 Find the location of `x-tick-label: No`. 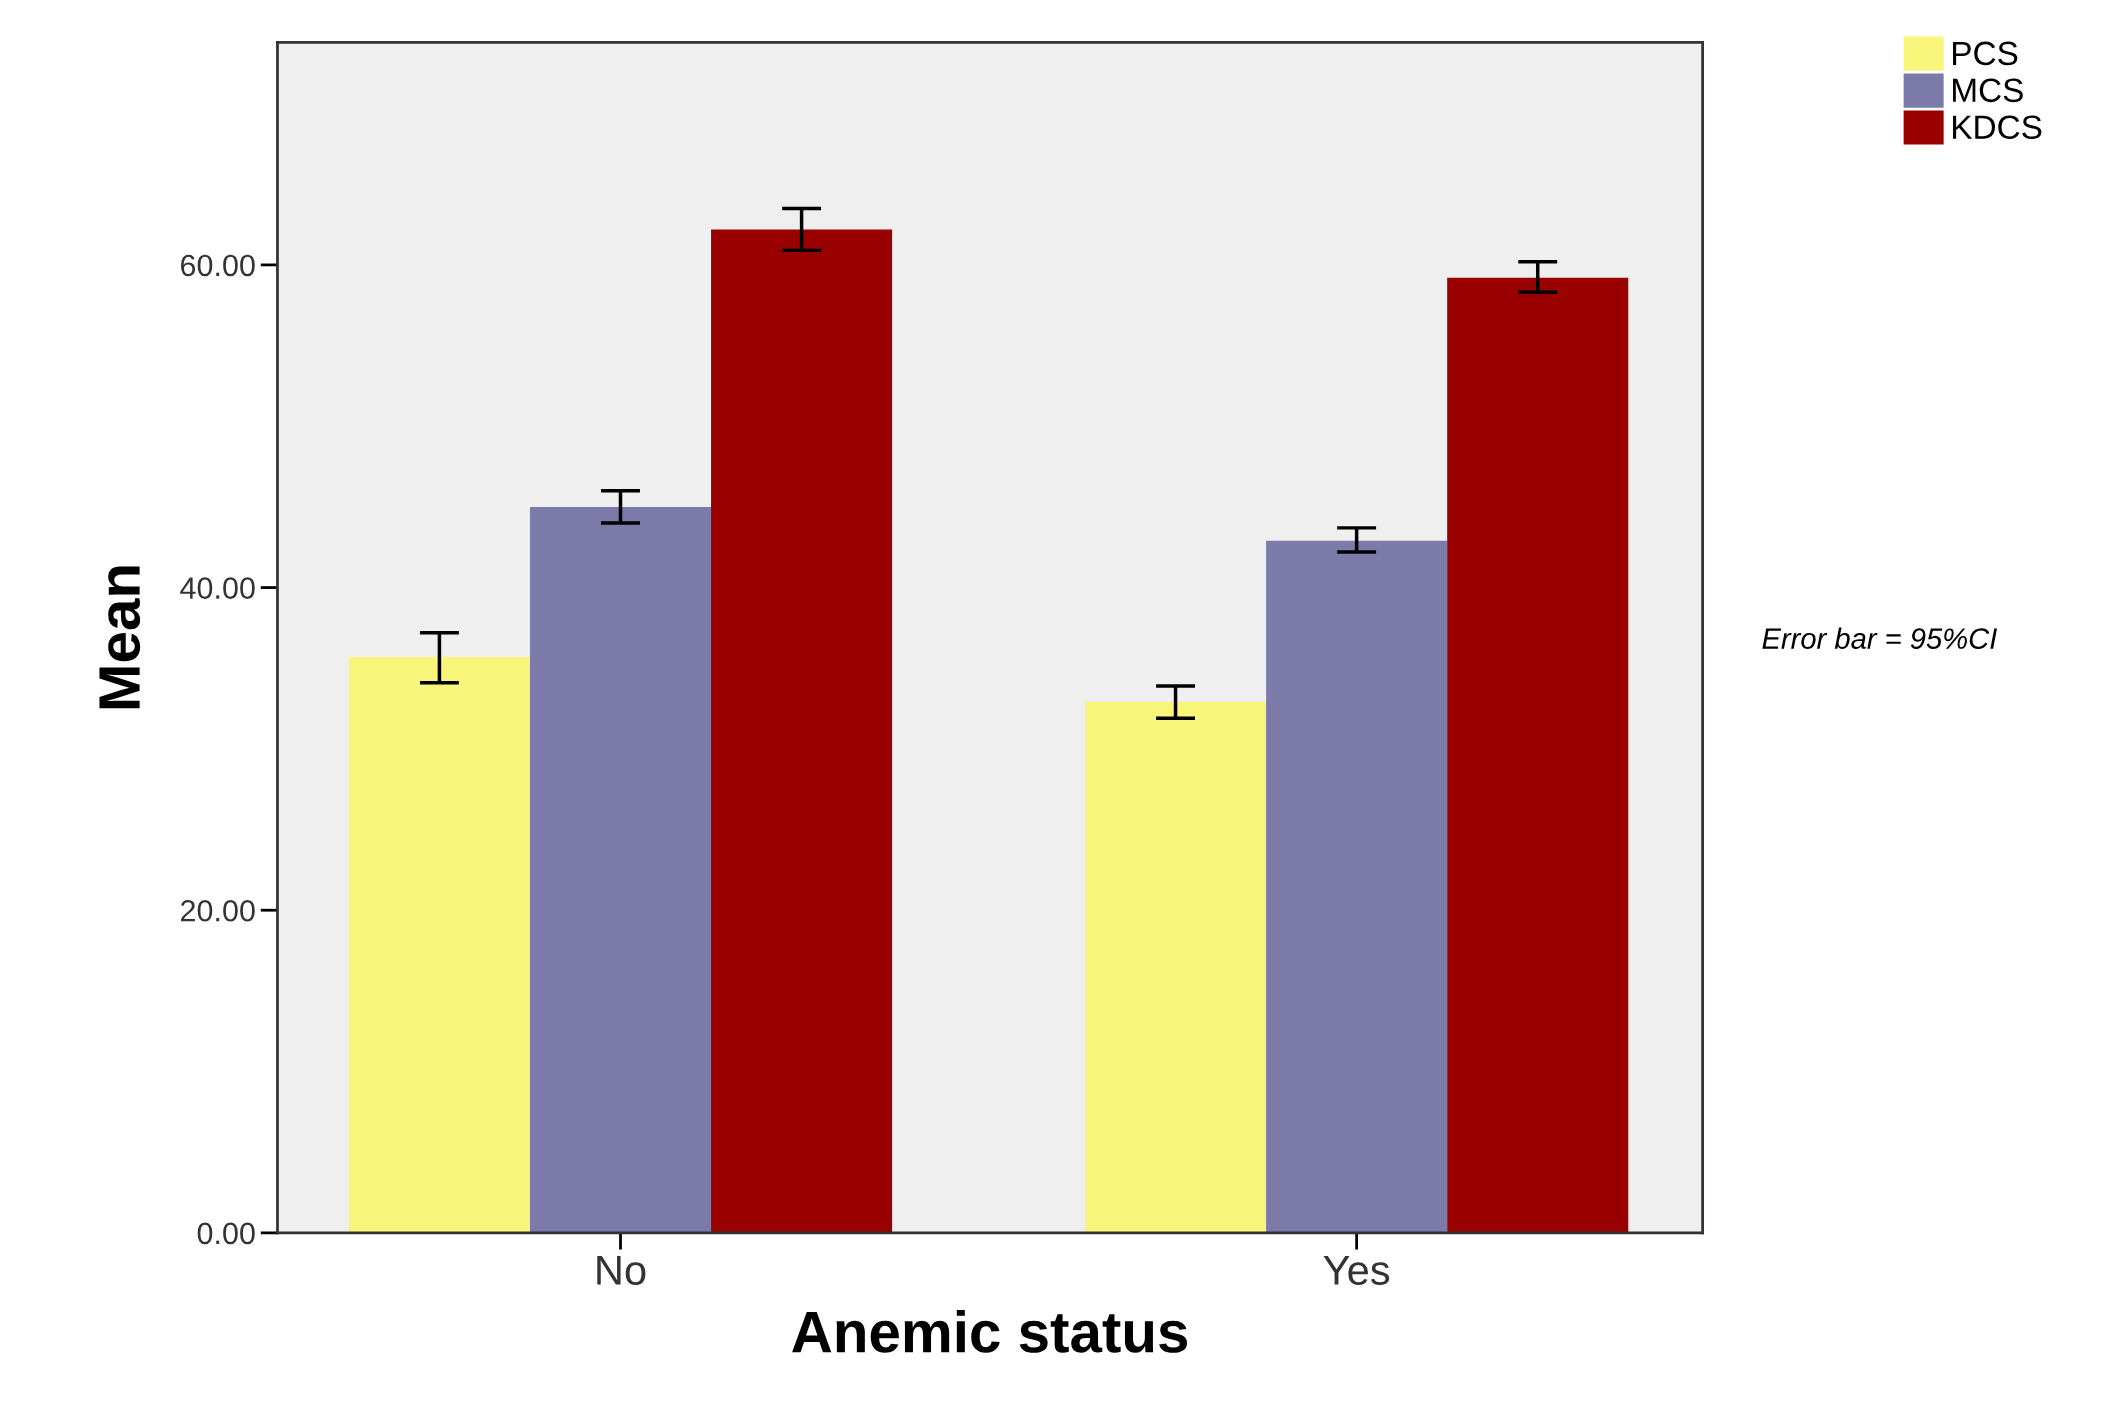

x-tick-label: No is located at coordinates (621, 1270).